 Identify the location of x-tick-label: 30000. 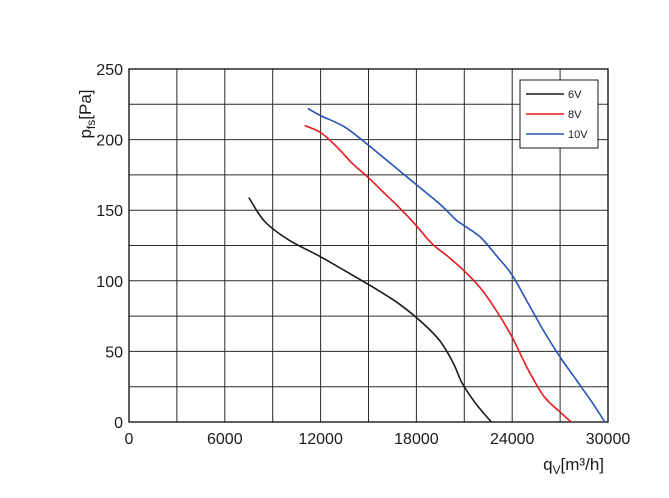
(608, 439).